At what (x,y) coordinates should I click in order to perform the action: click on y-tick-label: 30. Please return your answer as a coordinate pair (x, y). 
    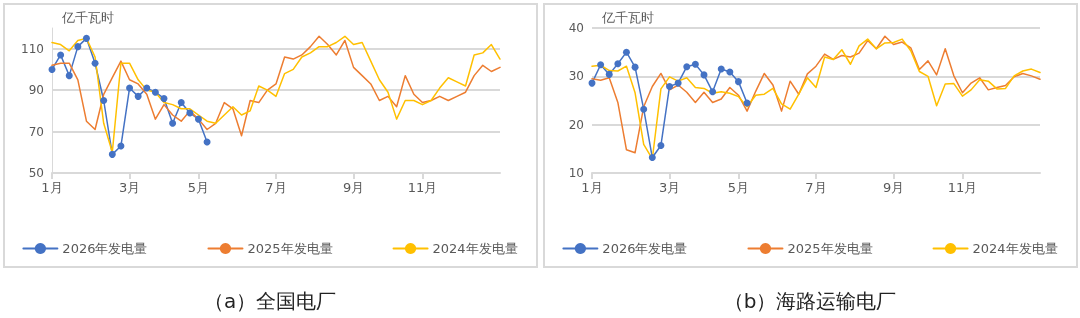
    Looking at the image, I should click on (576, 76).